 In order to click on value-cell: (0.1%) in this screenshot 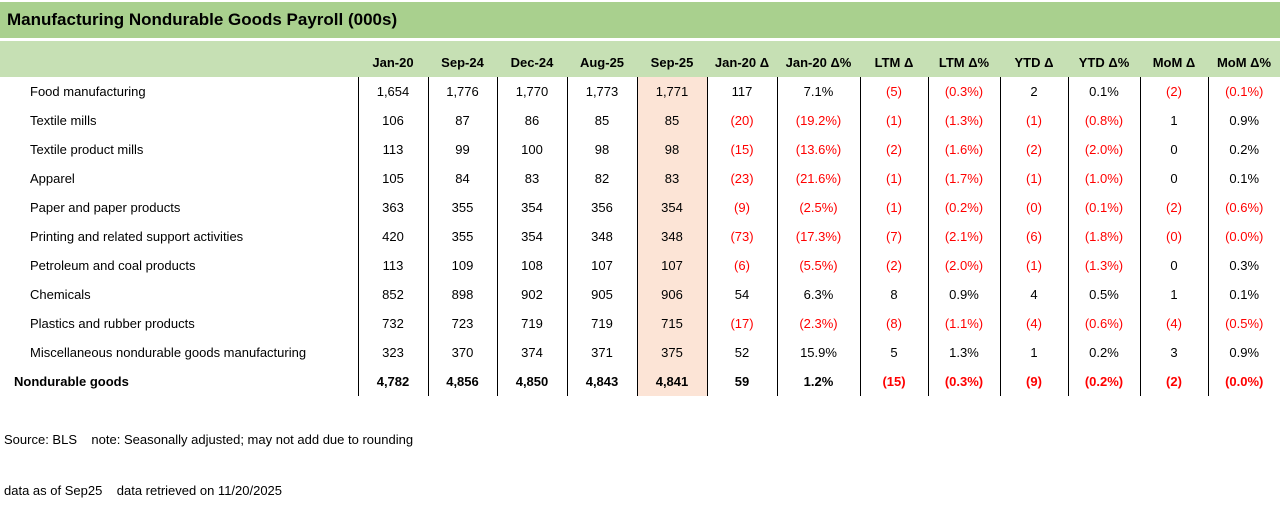, I will do `click(1103, 207)`.